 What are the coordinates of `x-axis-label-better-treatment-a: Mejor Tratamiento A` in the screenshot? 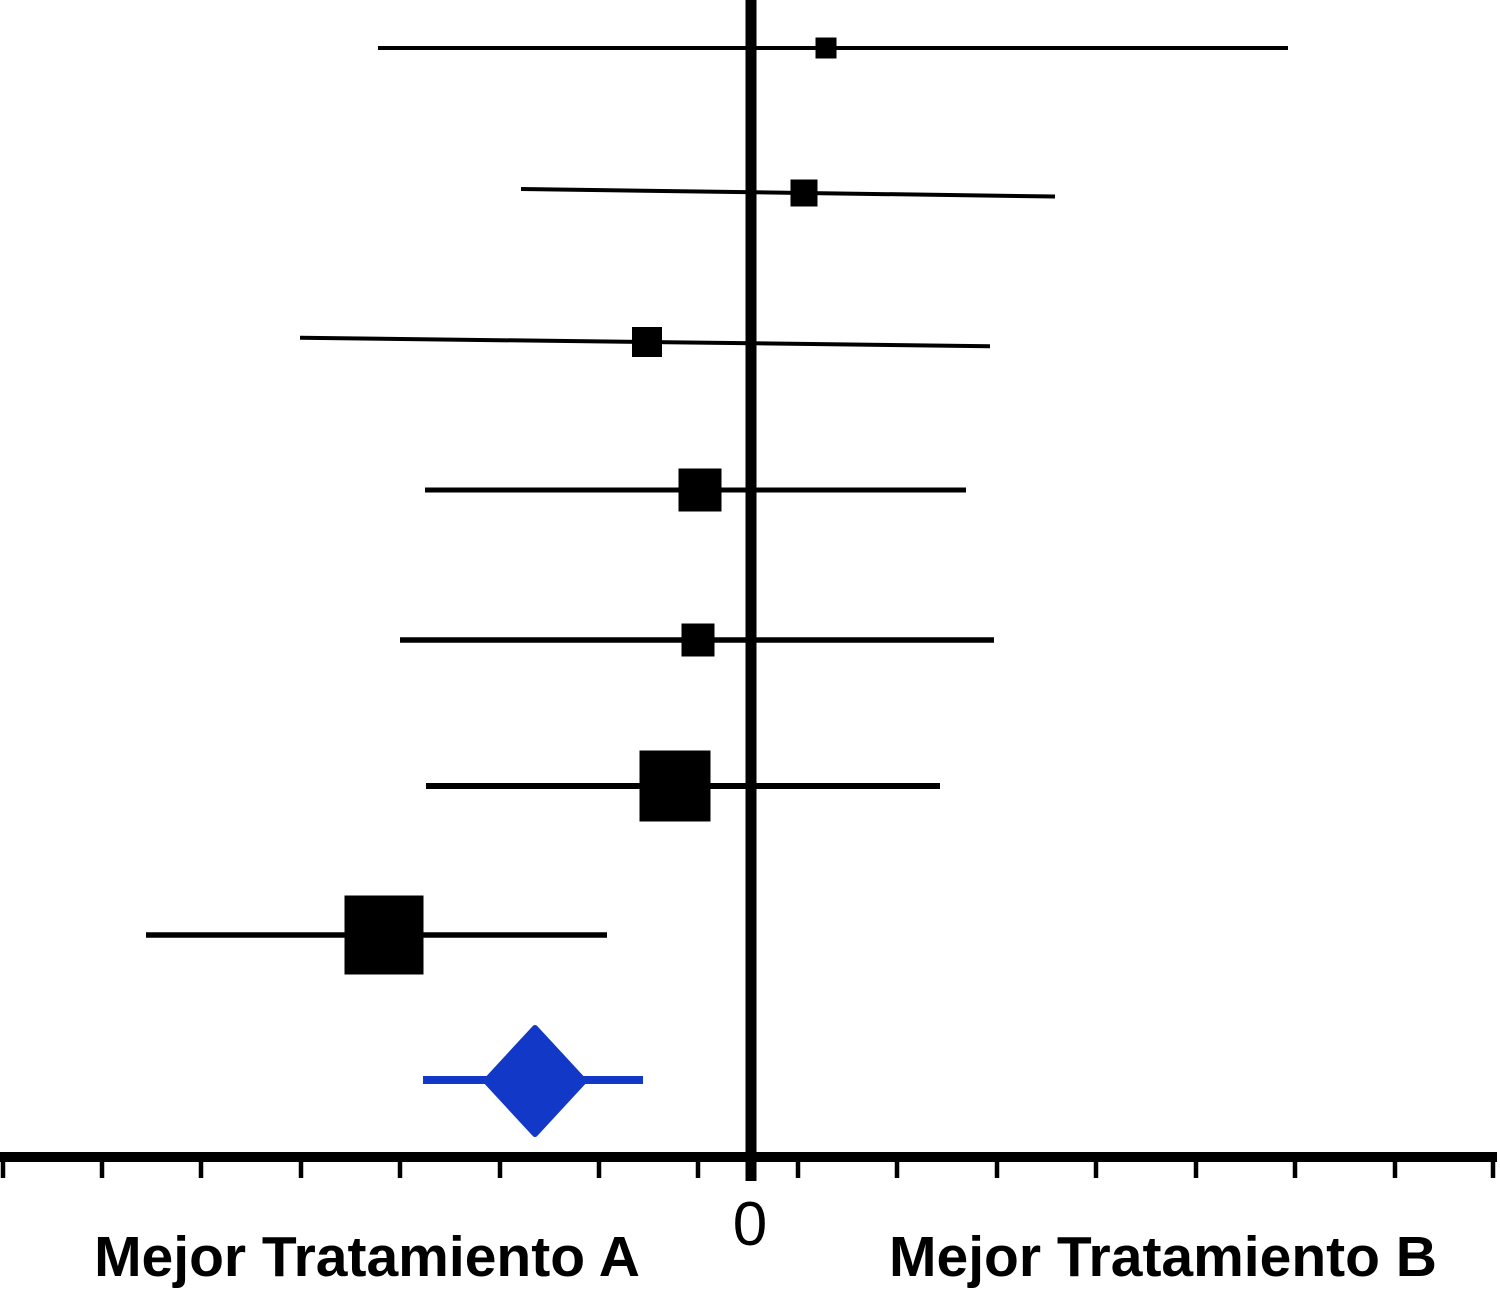 It's located at (367, 1257).